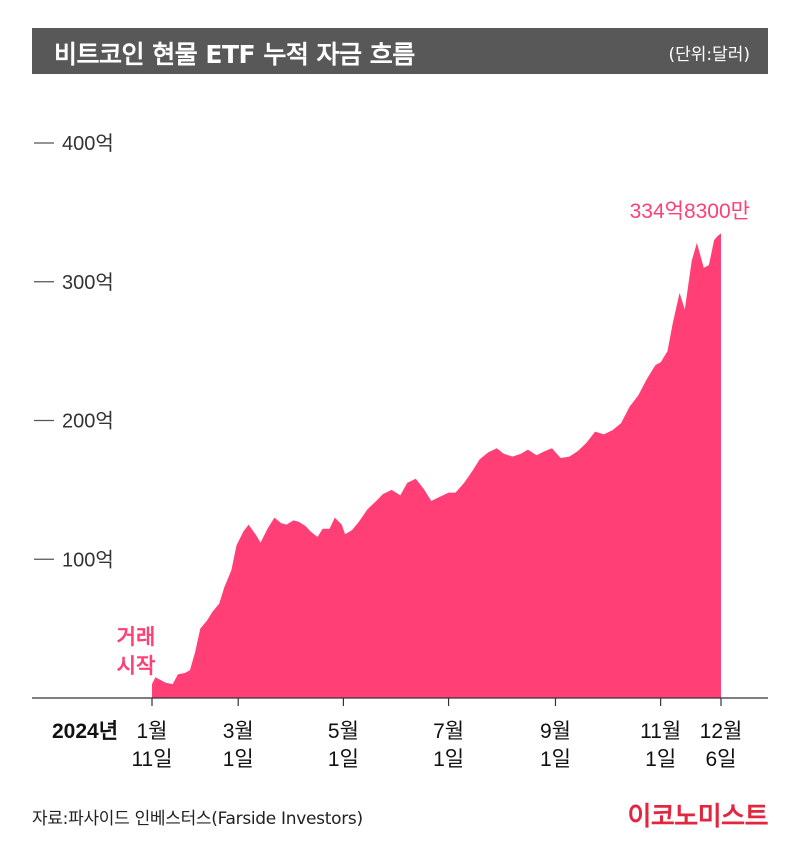 Image resolution: width=800 pixels, height=848 pixels. Describe the element at coordinates (136, 637) in the screenshot. I see `start-annotation: 거래` at that location.